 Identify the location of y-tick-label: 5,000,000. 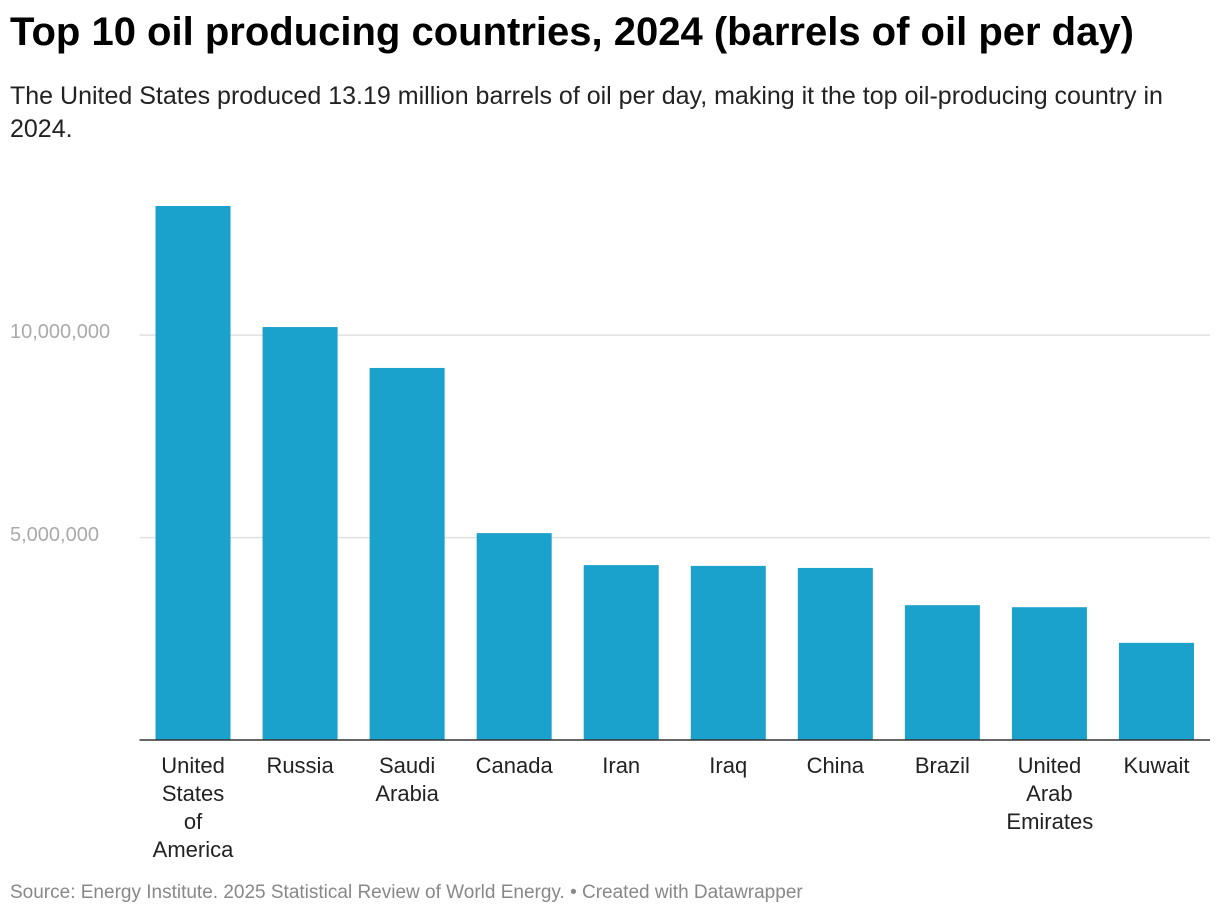
(54, 534).